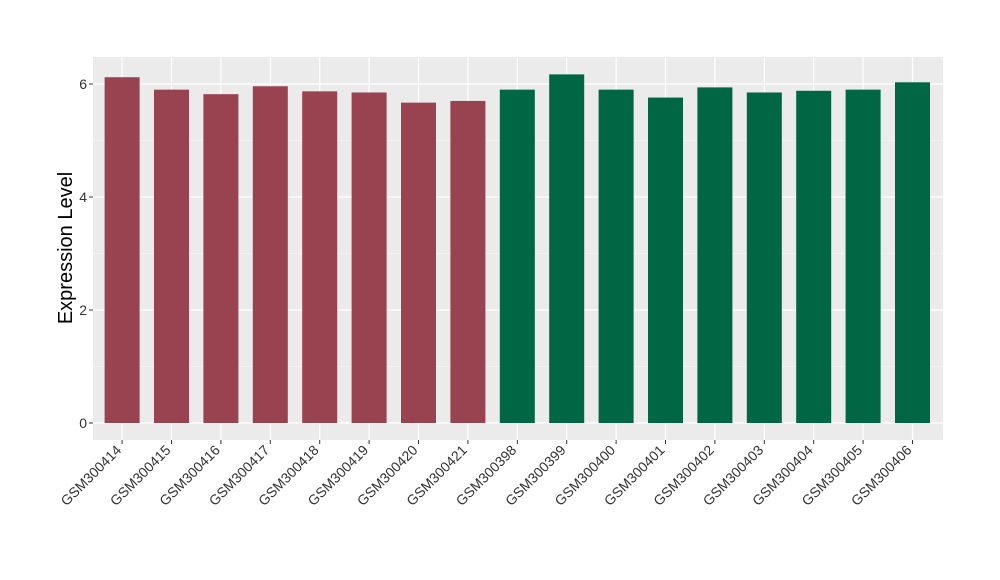 The image size is (1000, 580). What do you see at coordinates (221, 259) in the screenshot?
I see `bar-GSM300416` at bounding box center [221, 259].